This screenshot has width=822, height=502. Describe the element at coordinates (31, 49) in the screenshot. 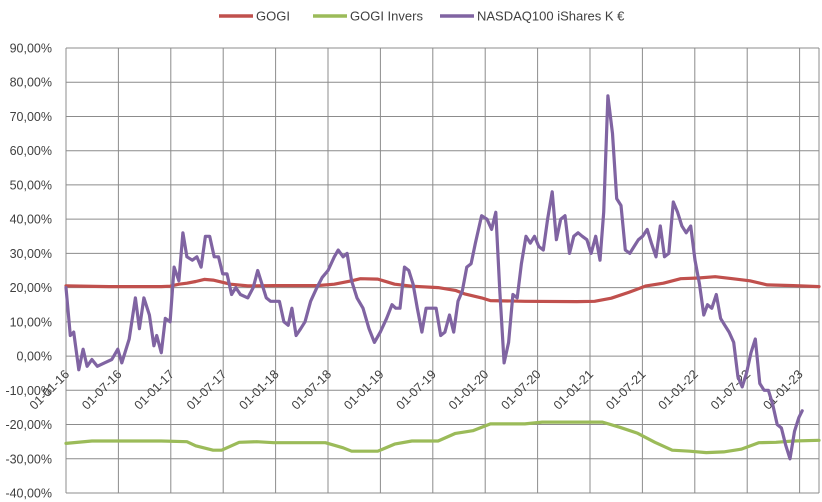

I see `y-tick-label: 90,00%` at that location.